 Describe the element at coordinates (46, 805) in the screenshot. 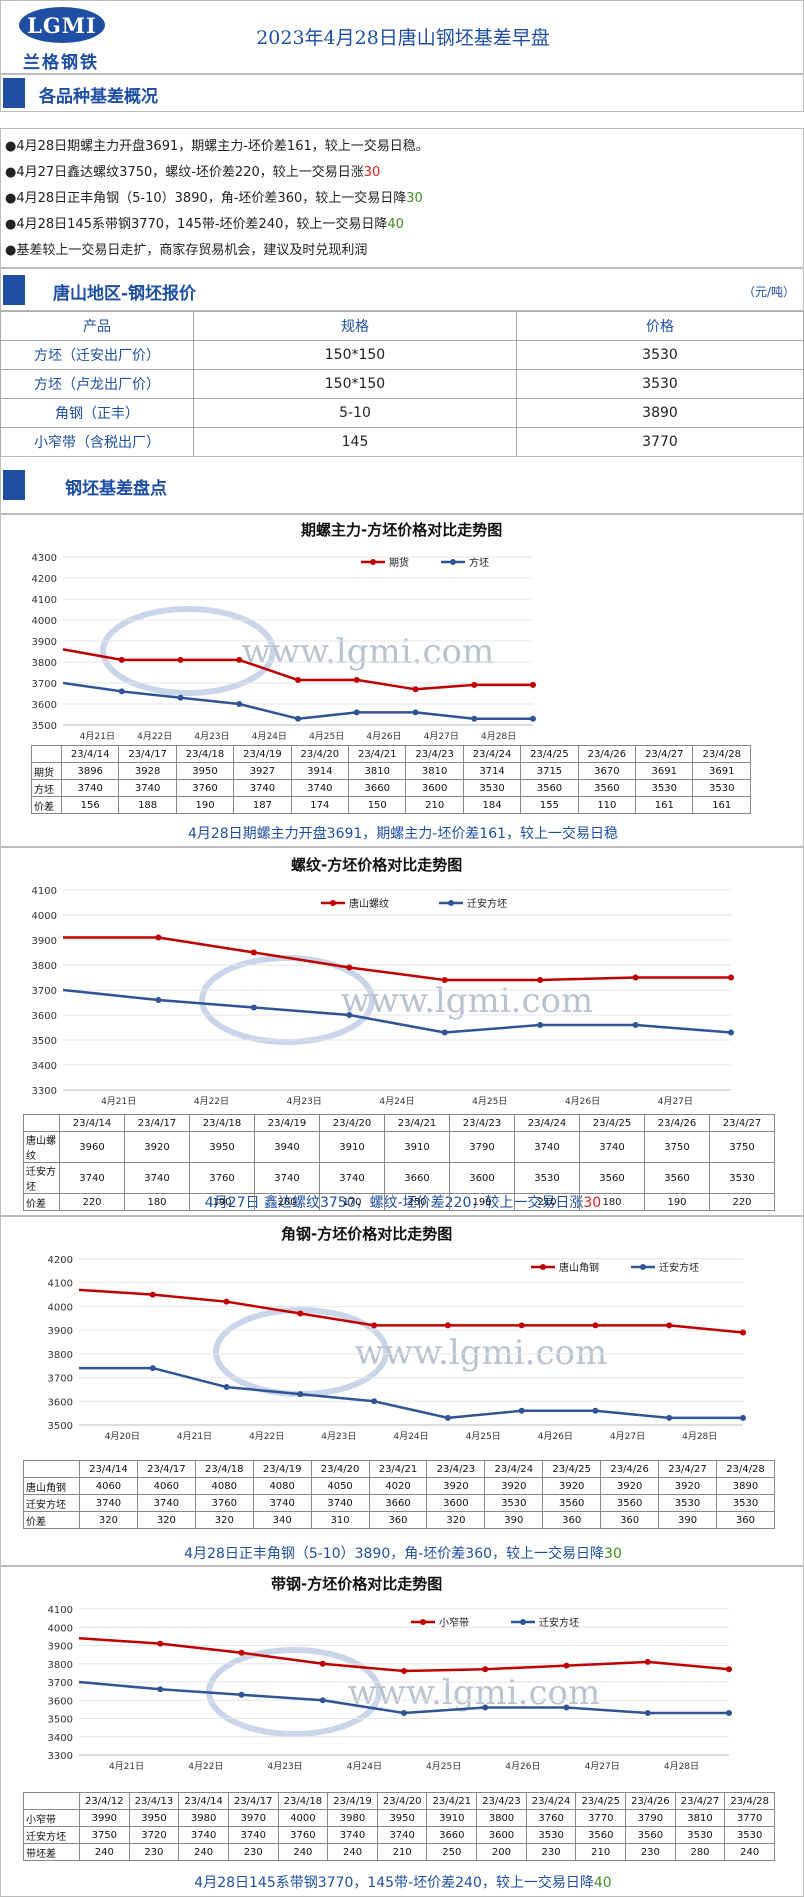

I see `table-cell: 价差` at that location.